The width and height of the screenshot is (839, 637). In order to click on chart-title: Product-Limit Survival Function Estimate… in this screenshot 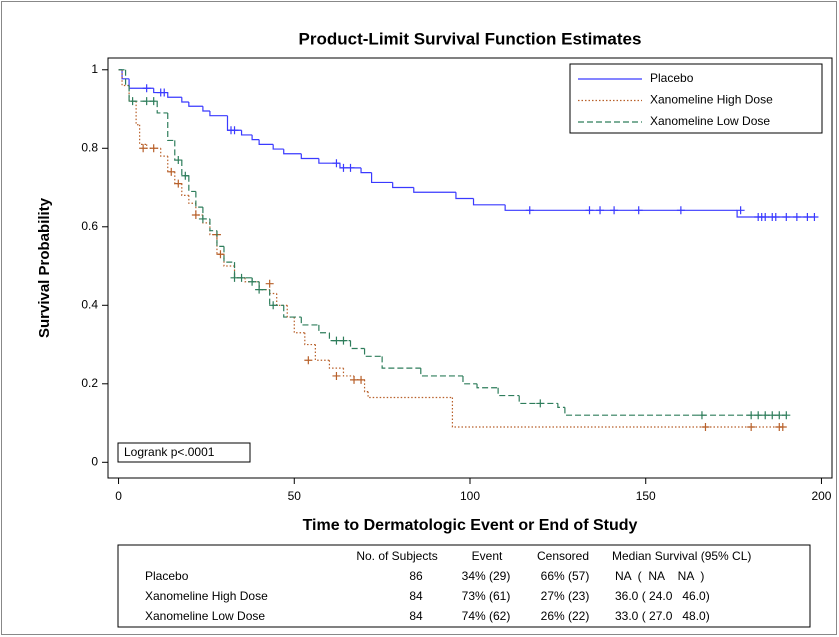, I will do `click(470, 38)`.